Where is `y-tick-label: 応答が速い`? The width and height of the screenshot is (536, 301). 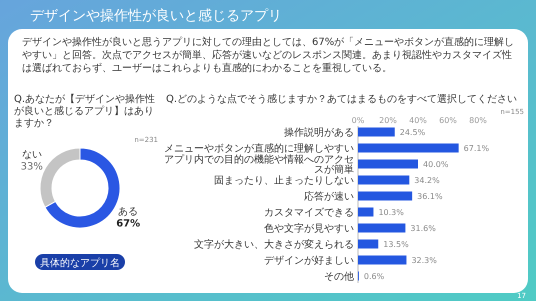
y-tick-label: 応答が速い is located at coordinates (329, 196).